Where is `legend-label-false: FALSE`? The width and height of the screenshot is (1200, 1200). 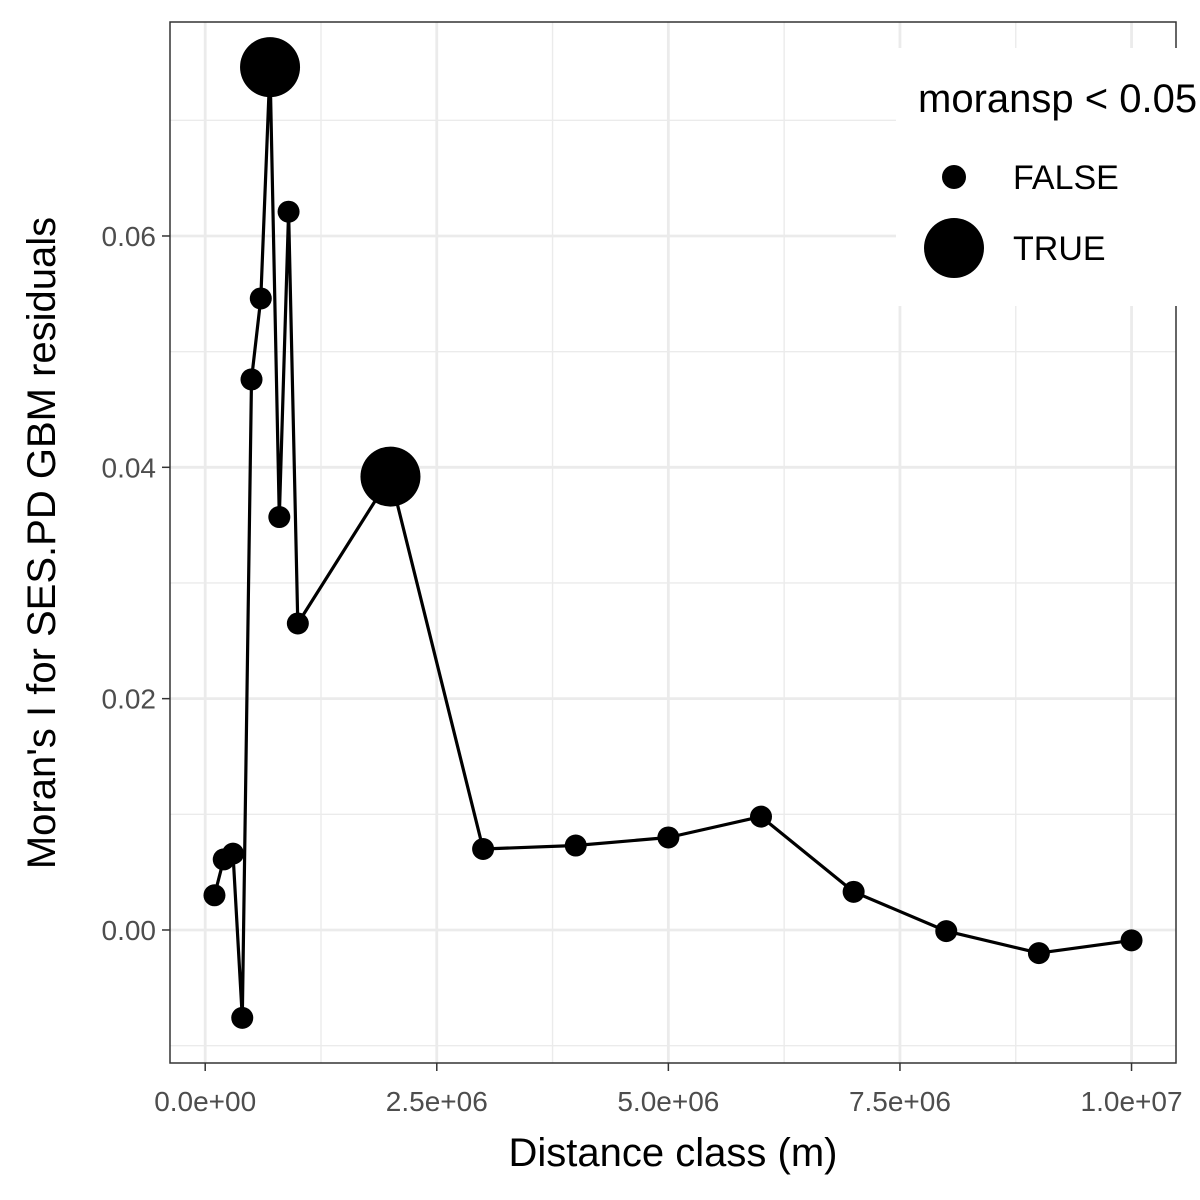 legend-label-false: FALSE is located at coordinates (1066, 178).